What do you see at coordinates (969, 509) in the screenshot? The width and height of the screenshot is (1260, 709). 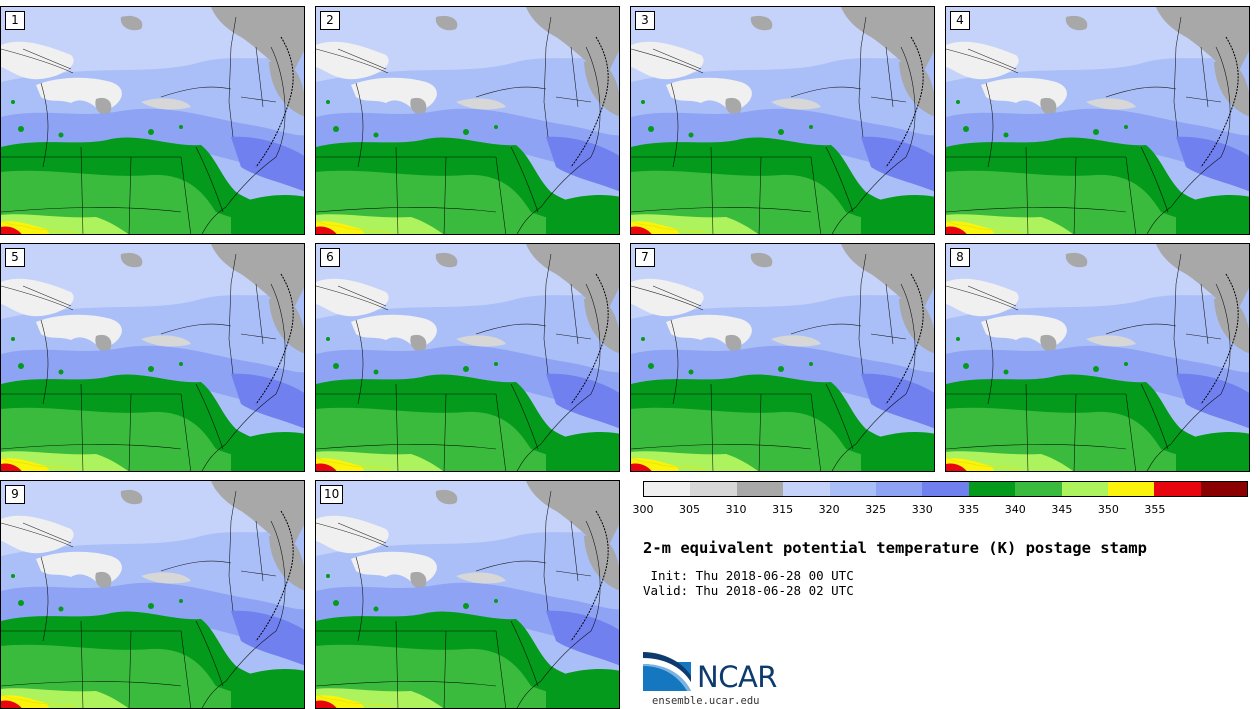 I see `colorbar-tick-label: 335` at bounding box center [969, 509].